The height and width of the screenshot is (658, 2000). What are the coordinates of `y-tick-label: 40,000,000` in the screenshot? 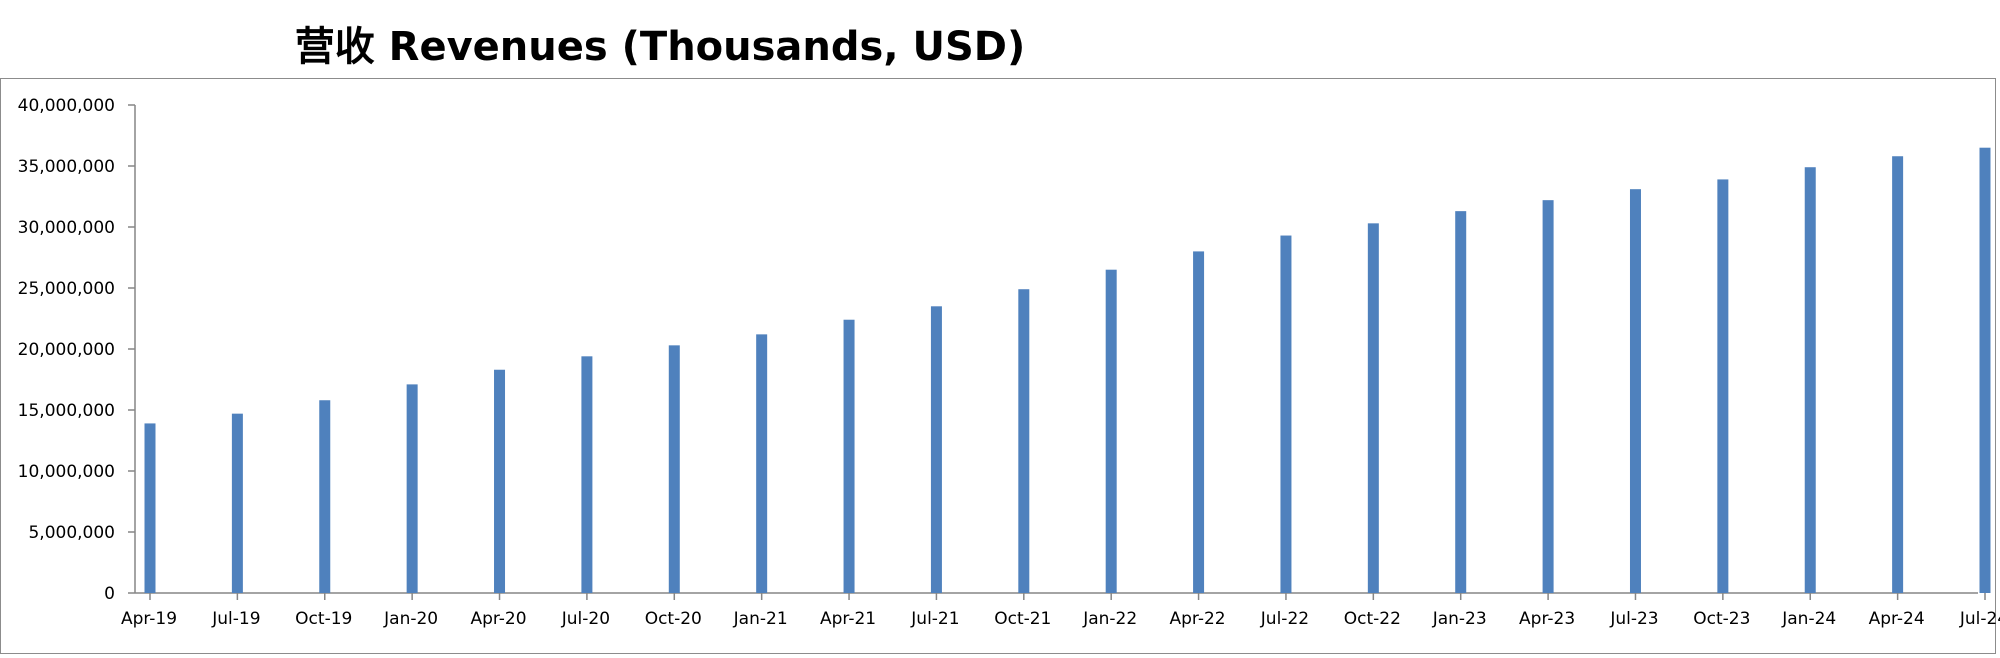 It's located at (66, 106).